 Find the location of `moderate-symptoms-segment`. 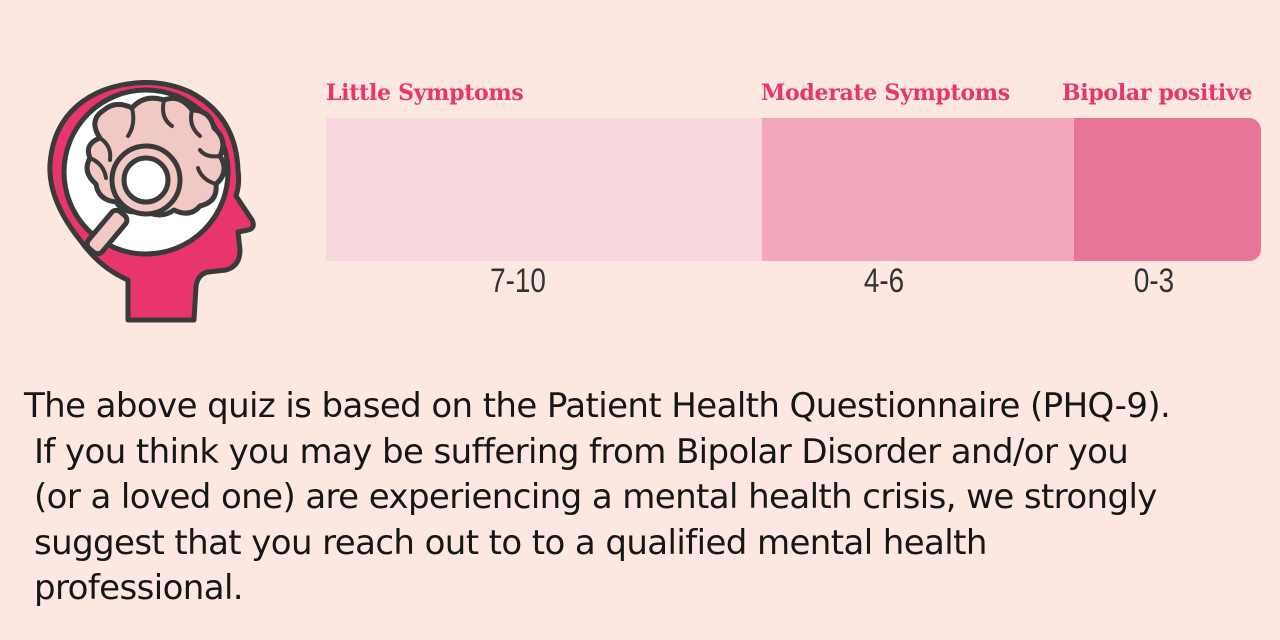

moderate-symptoms-segment is located at coordinates (918, 189).